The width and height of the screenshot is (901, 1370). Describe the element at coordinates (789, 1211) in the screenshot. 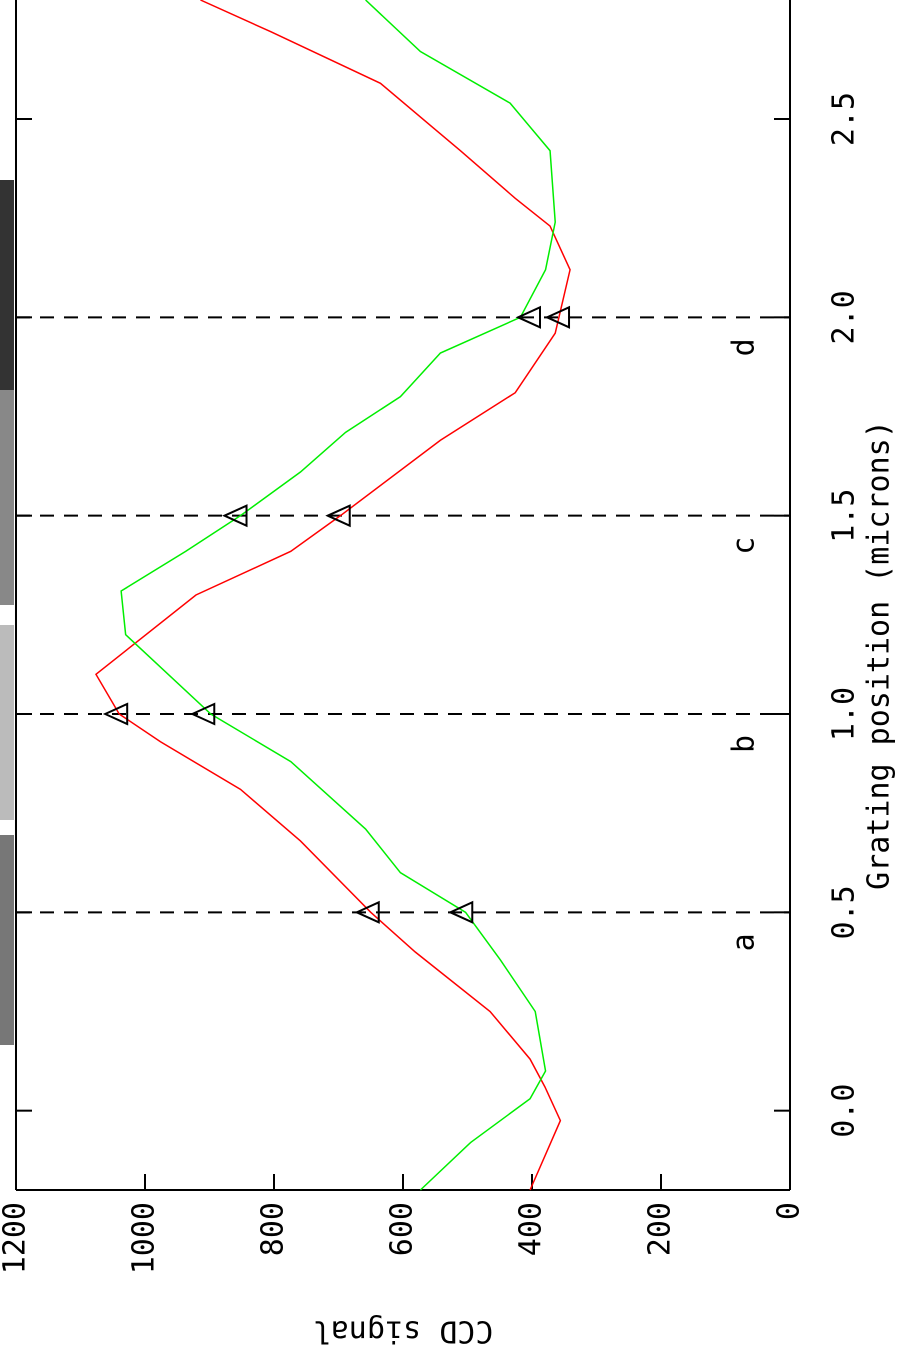

I see `y-tick-label: 0` at that location.